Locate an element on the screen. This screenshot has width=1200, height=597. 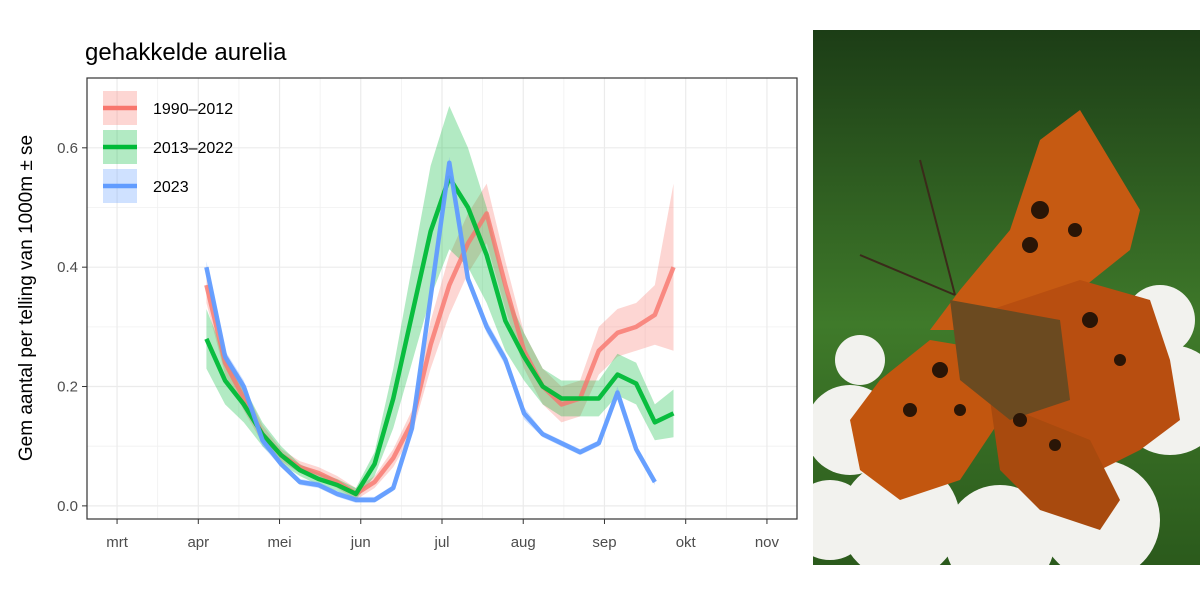
x-tick-label: jun is located at coordinates (360, 542).